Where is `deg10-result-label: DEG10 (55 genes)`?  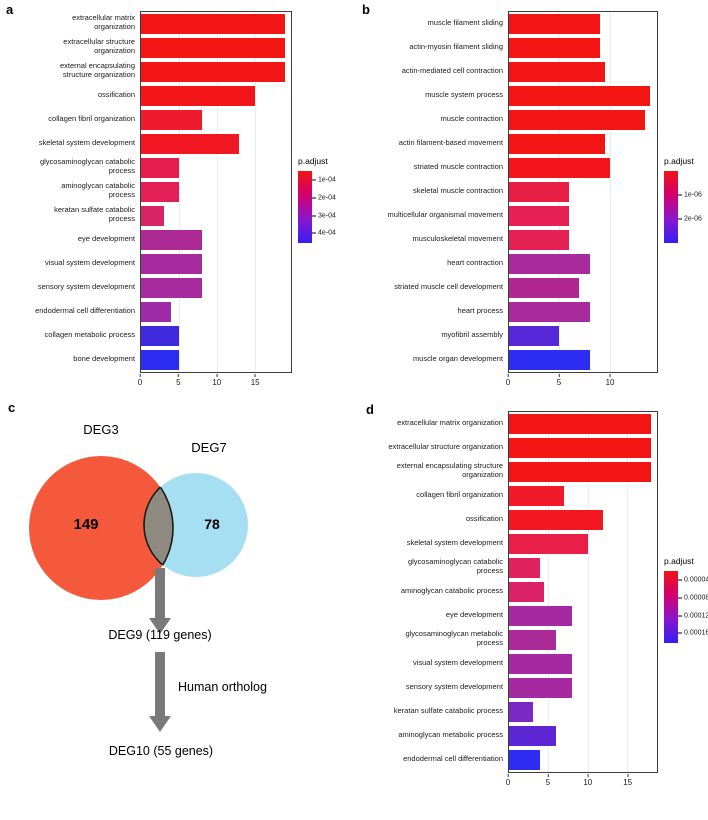
deg10-result-label: DEG10 (55 genes) is located at coordinates (161, 751).